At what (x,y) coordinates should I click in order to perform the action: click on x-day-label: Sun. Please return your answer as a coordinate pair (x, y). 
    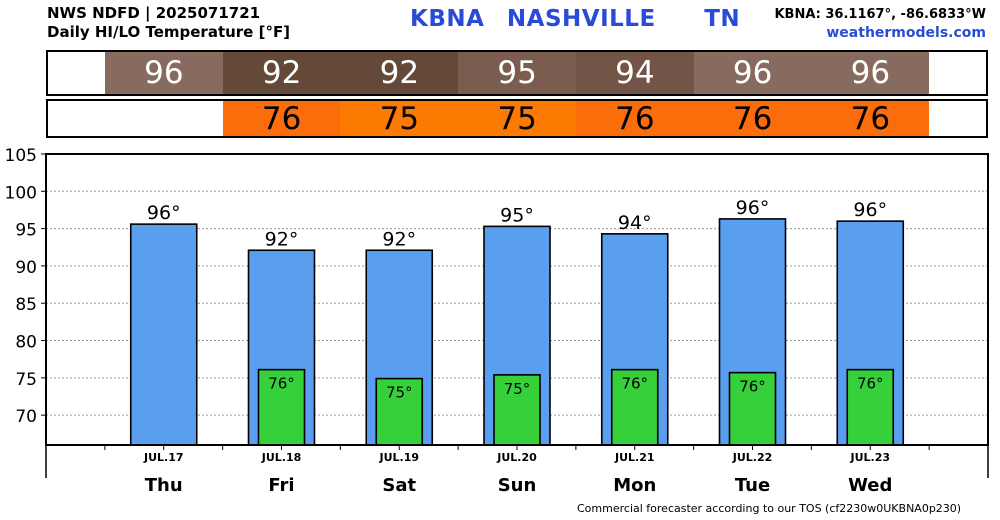
    Looking at the image, I should click on (517, 485).